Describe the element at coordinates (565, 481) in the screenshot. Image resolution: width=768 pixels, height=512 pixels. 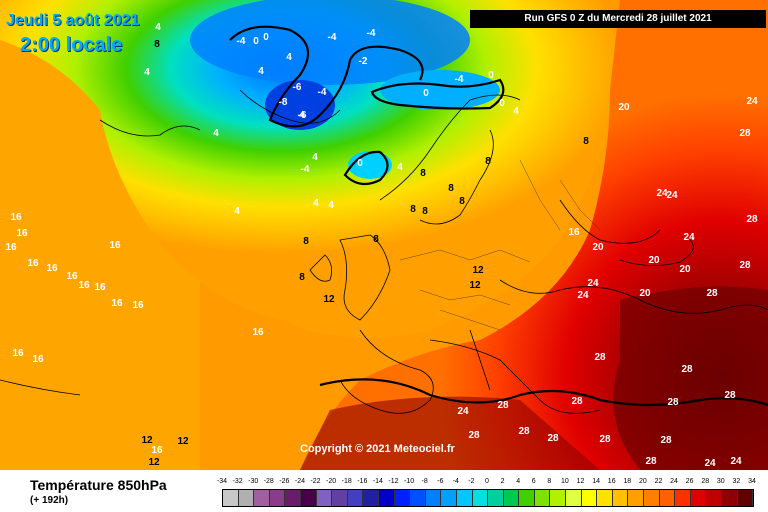
I see `legend-tick-label: 10` at that location.